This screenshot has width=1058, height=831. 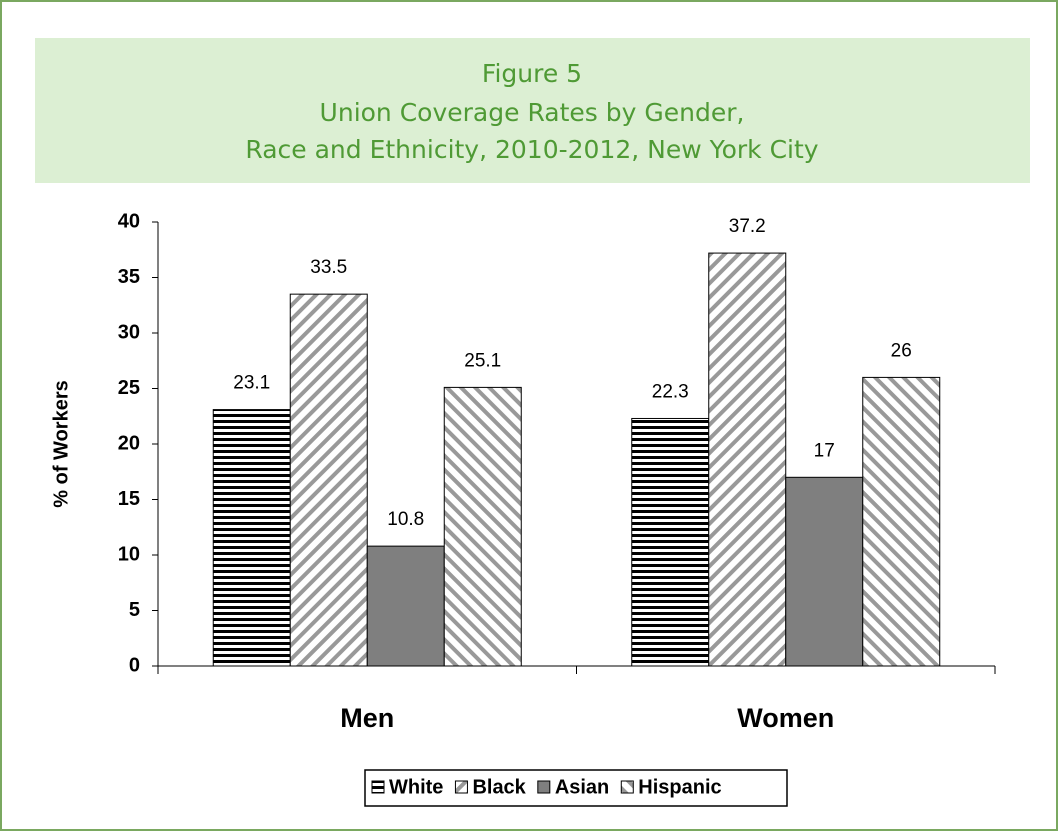 I want to click on y-tick-label: 5, so click(x=134, y=610).